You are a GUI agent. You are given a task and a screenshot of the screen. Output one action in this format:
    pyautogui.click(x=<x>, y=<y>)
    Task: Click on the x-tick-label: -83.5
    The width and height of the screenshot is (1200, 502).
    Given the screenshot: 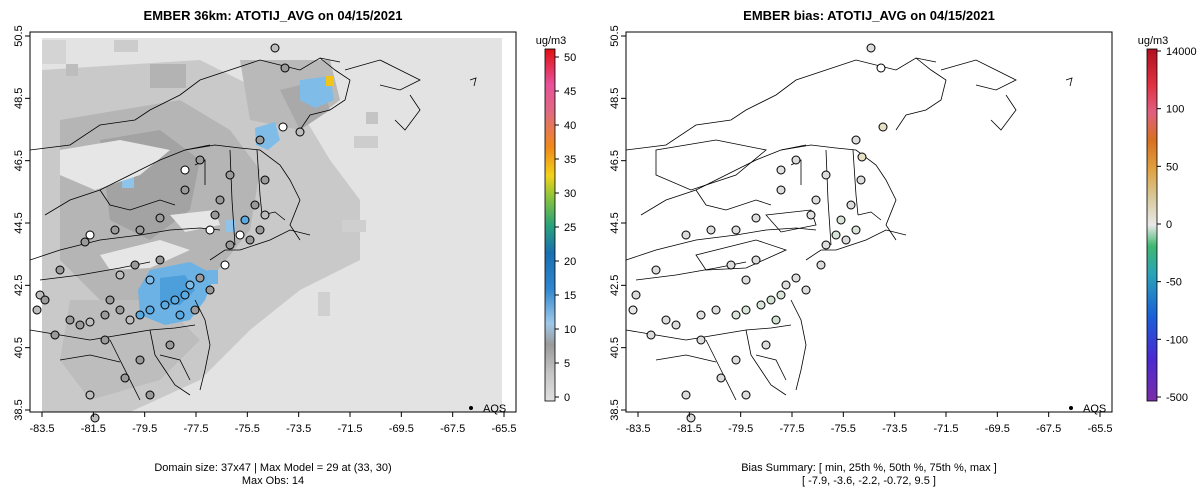 What is the action you would take?
    pyautogui.click(x=41, y=429)
    